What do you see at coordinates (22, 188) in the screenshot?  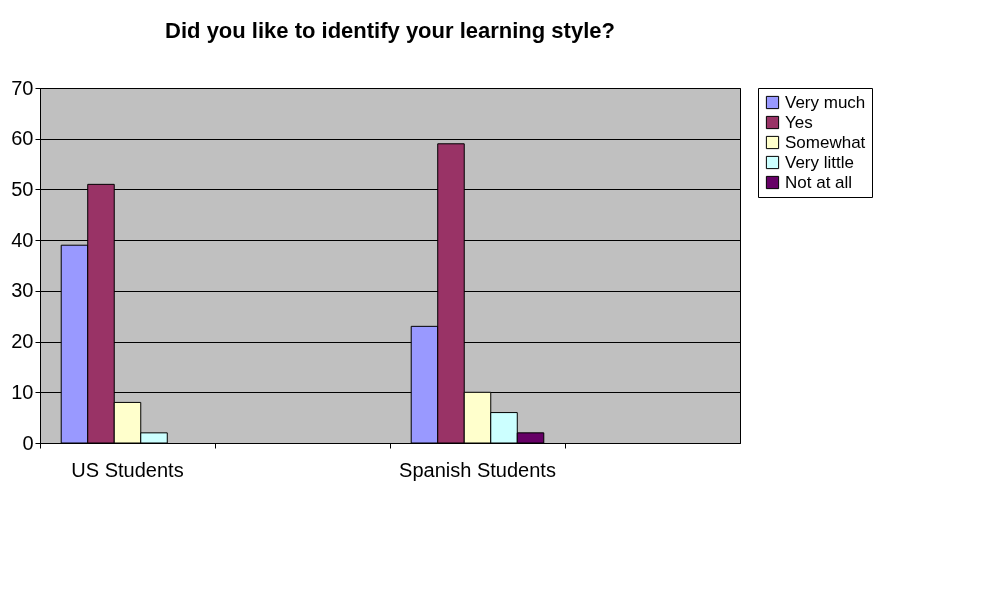 I see `y-tick-label: 50` at bounding box center [22, 188].